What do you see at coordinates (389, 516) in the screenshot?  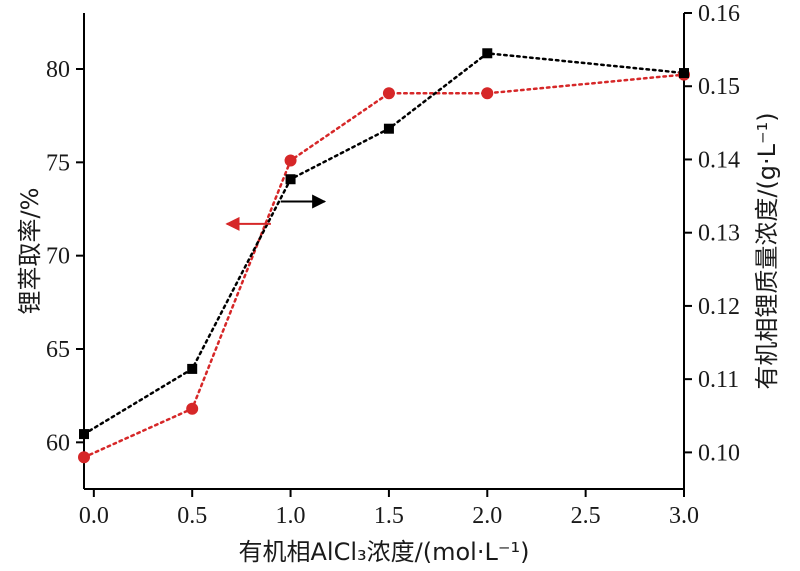 I see `x-tick-label: 1.5` at bounding box center [389, 516].